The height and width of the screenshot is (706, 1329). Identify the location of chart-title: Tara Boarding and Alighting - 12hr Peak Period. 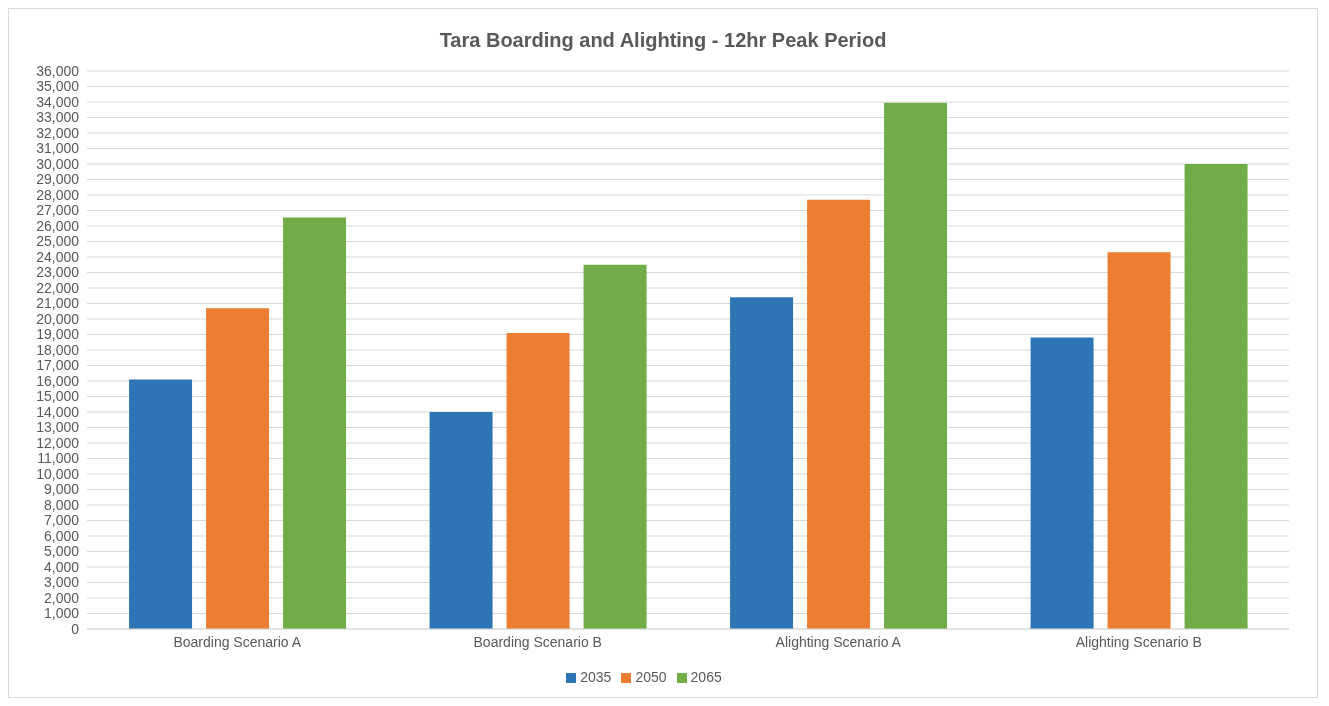
(663, 40).